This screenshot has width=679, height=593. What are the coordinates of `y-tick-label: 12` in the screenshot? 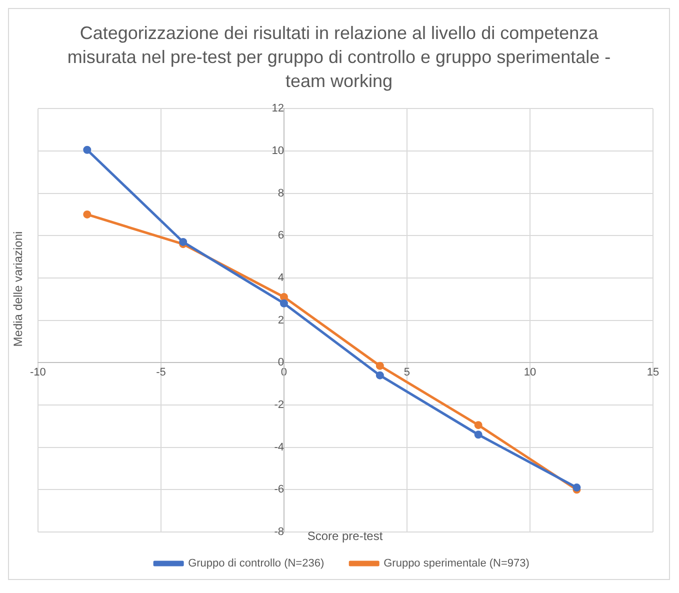 It's located at (278, 108).